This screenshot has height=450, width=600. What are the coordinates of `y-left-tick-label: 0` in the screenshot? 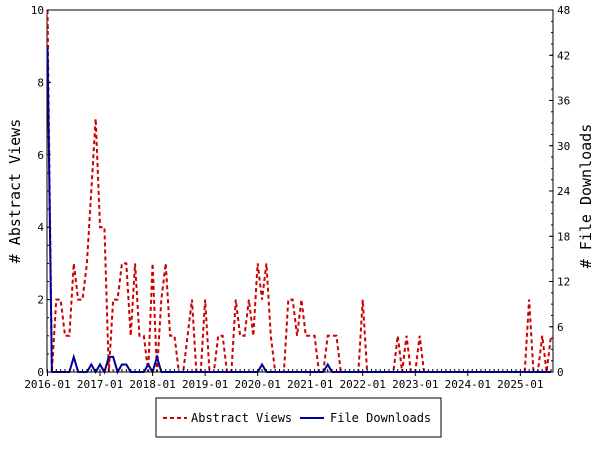 It's located at (40, 372).